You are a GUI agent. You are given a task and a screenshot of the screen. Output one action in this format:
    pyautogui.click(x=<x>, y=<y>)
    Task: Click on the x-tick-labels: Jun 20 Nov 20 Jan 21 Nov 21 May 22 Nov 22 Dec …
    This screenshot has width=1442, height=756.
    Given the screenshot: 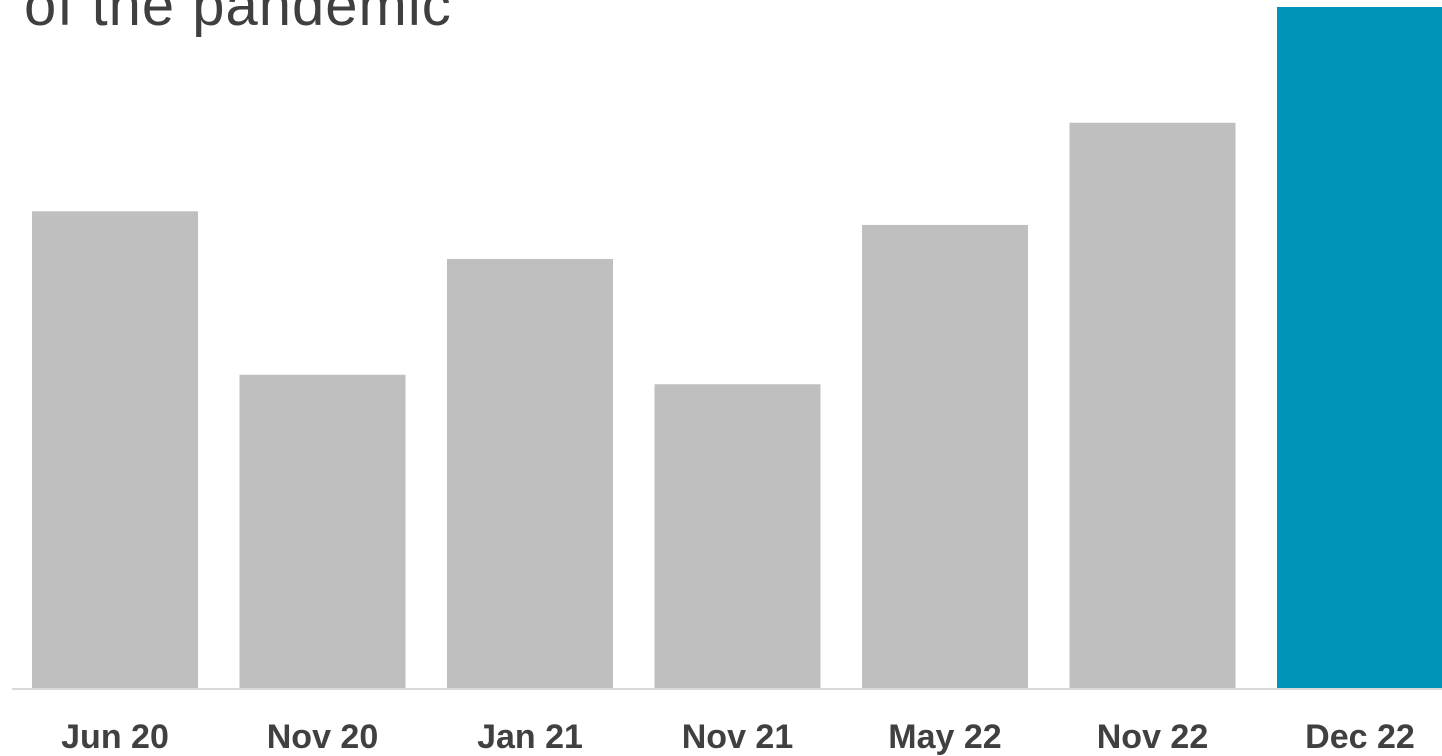 What is the action you would take?
    pyautogui.click(x=738, y=737)
    